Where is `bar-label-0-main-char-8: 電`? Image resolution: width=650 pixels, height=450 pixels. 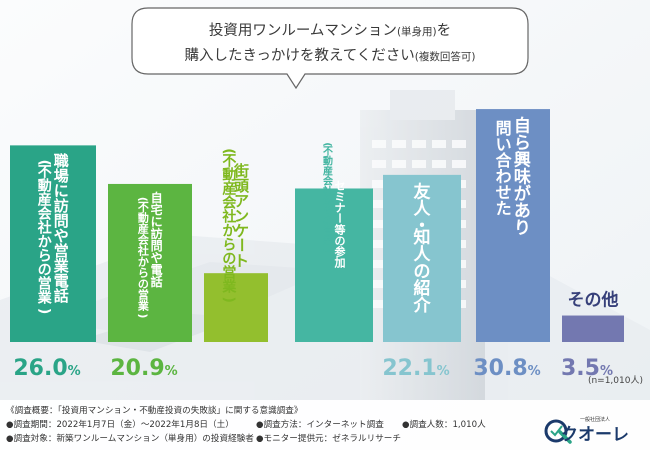
bar-label-0-main-char-8: 電 is located at coordinates (61, 281).